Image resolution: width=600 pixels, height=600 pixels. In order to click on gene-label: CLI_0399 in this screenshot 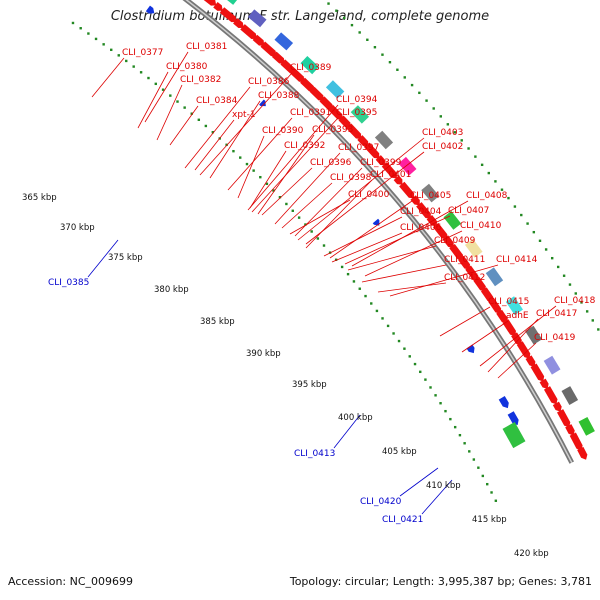, I will do `click(381, 163)`.